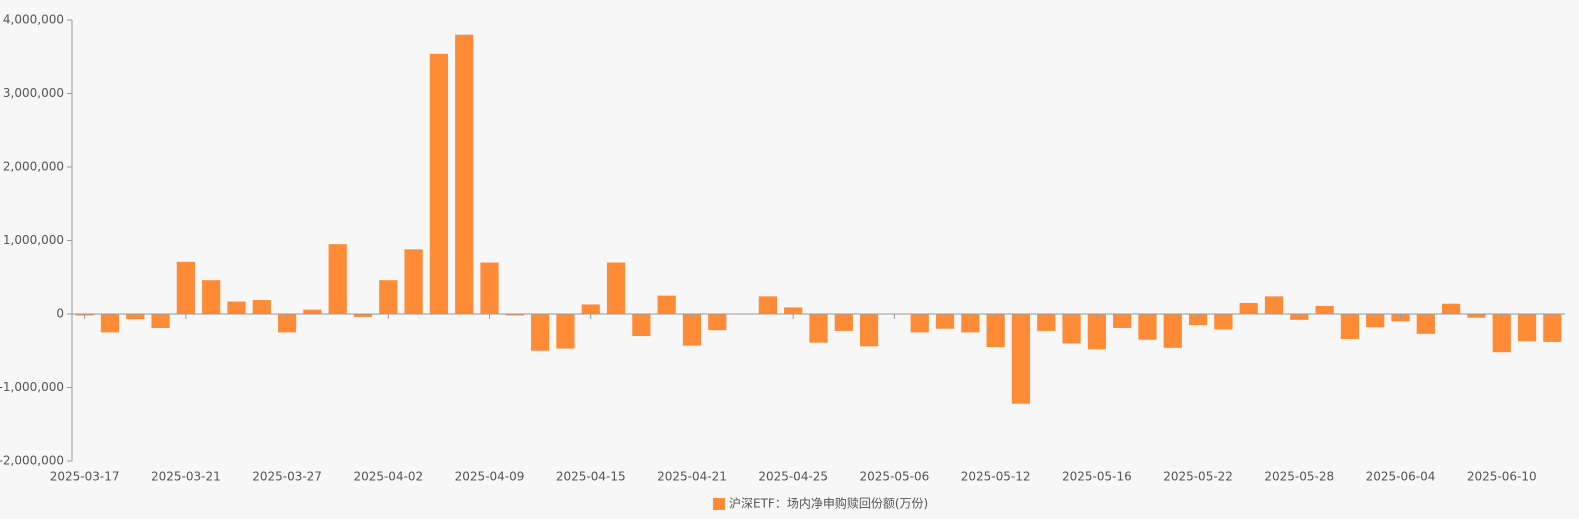 Image resolution: width=1579 pixels, height=519 pixels. What do you see at coordinates (33, 20) in the screenshot?
I see `y-tick-label: 4,000,000` at bounding box center [33, 20].